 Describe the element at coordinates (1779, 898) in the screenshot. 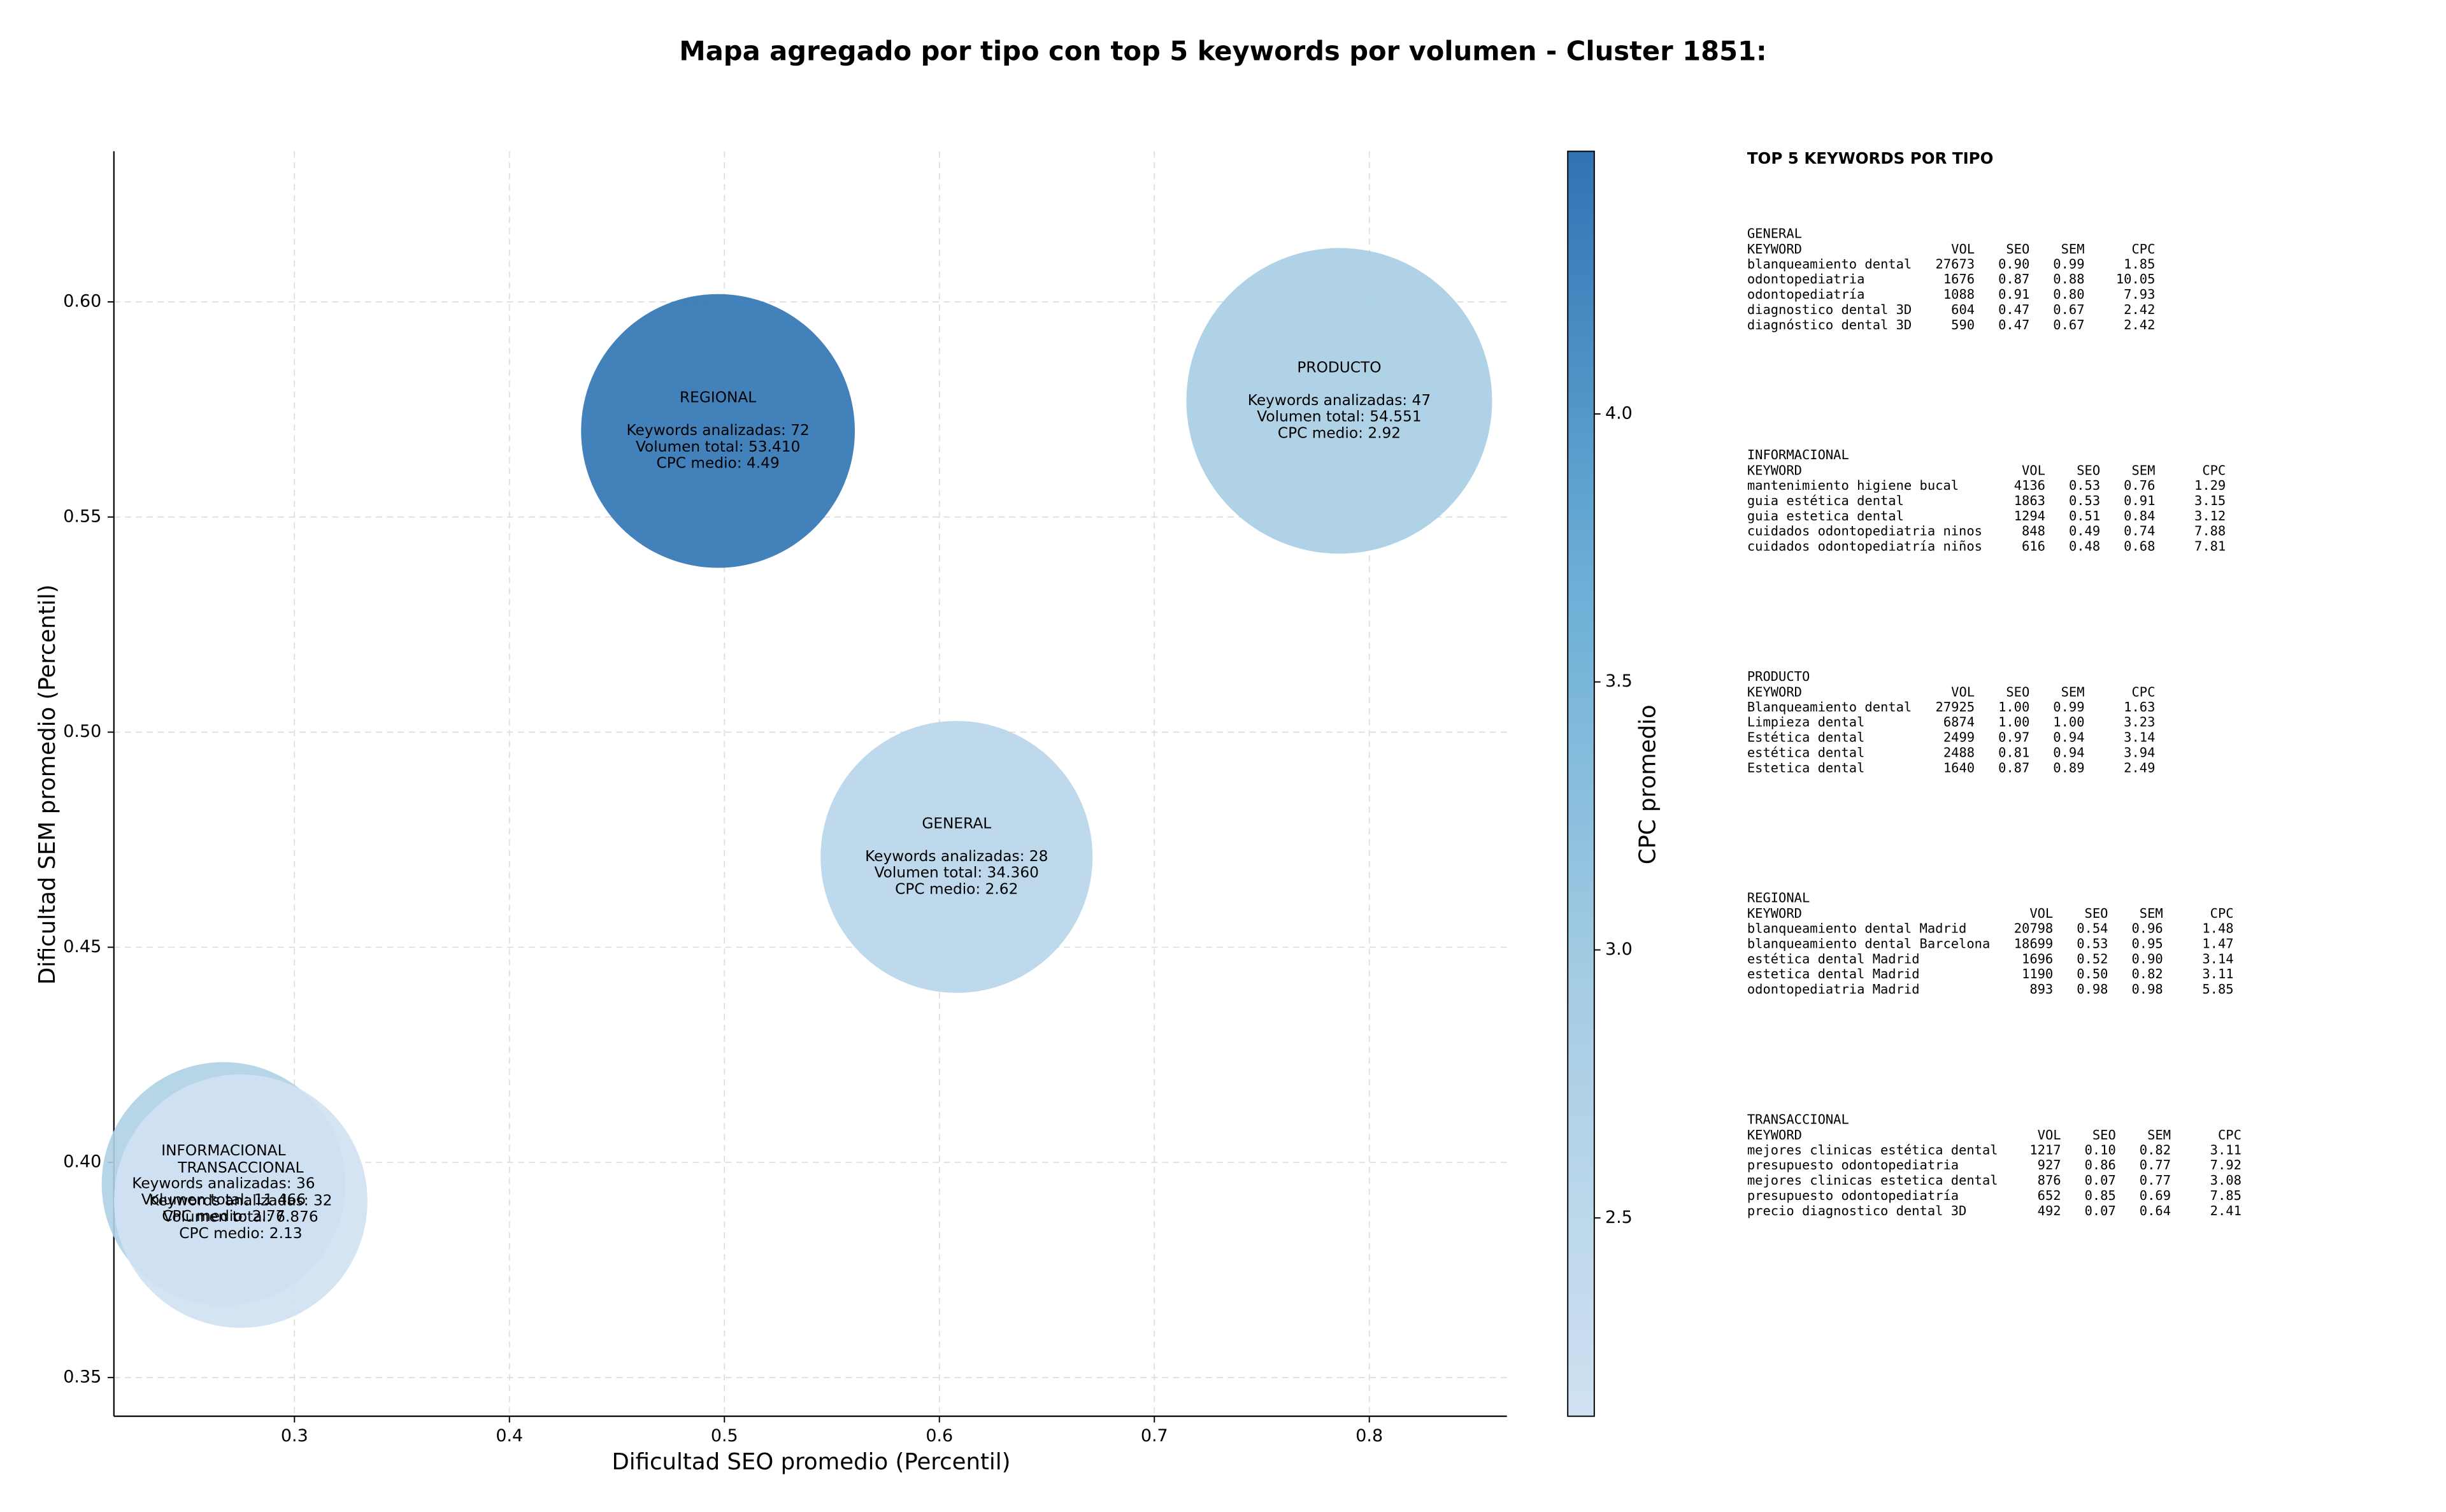

I see `group-name: REGIONAL` at that location.